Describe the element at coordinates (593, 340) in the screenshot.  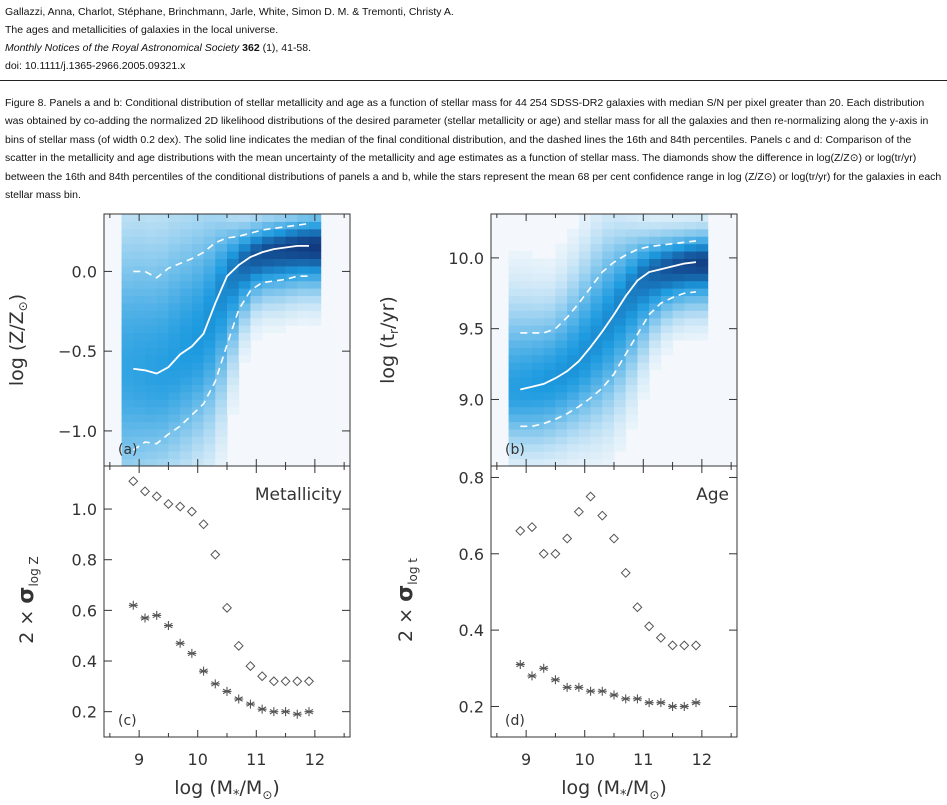
I see `panel-b: 10.0 9.5 9.0 (b)` at that location.